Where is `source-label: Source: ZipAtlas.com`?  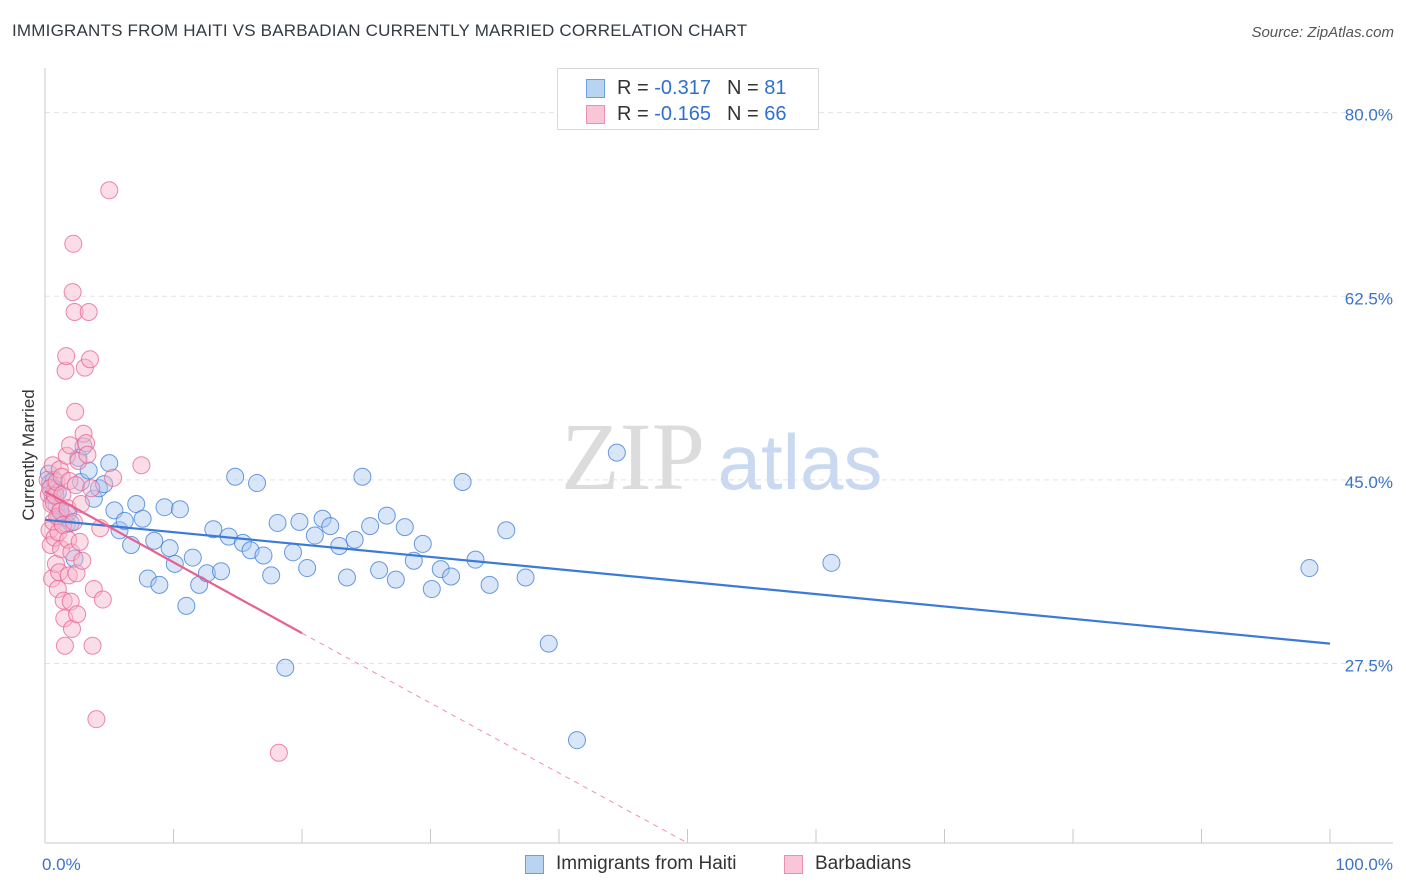
source-label: Source: ZipAtlas.com is located at coordinates (1322, 32).